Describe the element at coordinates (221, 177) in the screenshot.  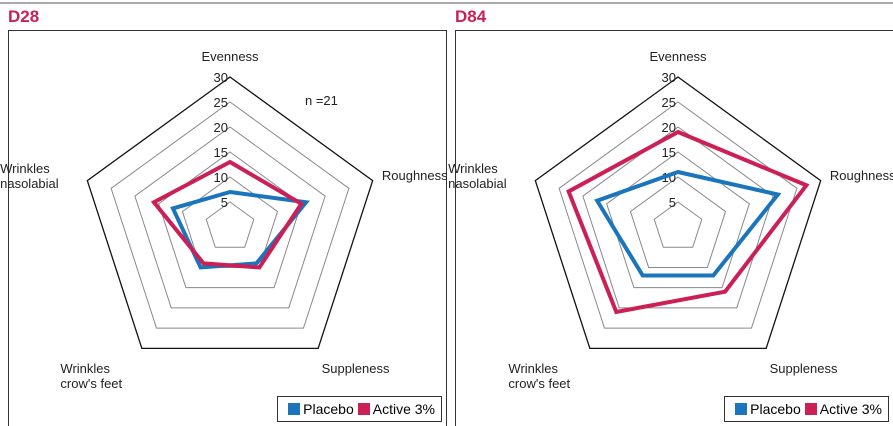
I see `r-tick-label: 10` at that location.